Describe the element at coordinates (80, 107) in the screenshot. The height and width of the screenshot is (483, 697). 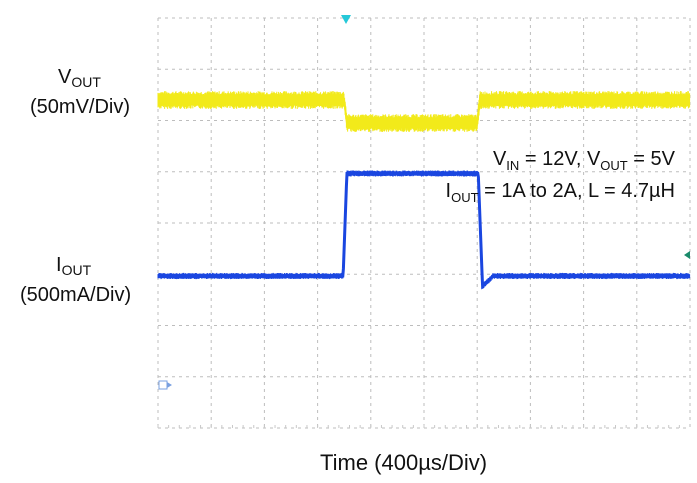
I see `vout-scale-label: (50mV/Div)` at that location.